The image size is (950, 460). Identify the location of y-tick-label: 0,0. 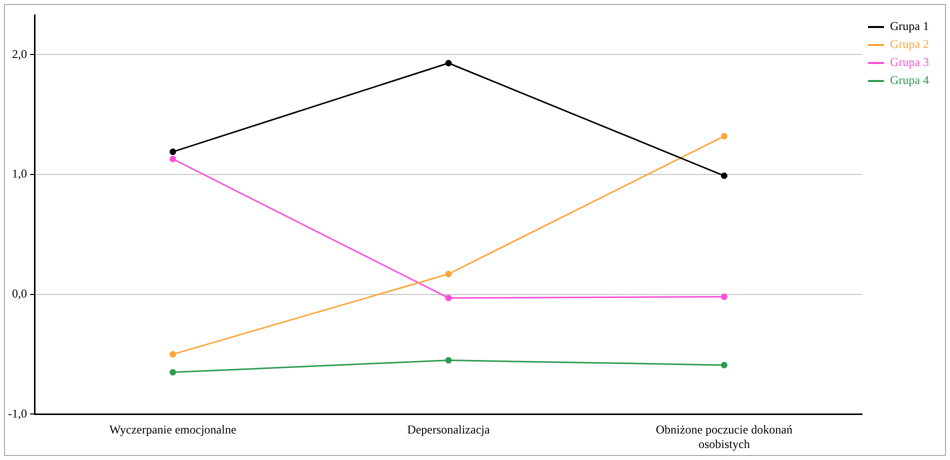
(19, 293).